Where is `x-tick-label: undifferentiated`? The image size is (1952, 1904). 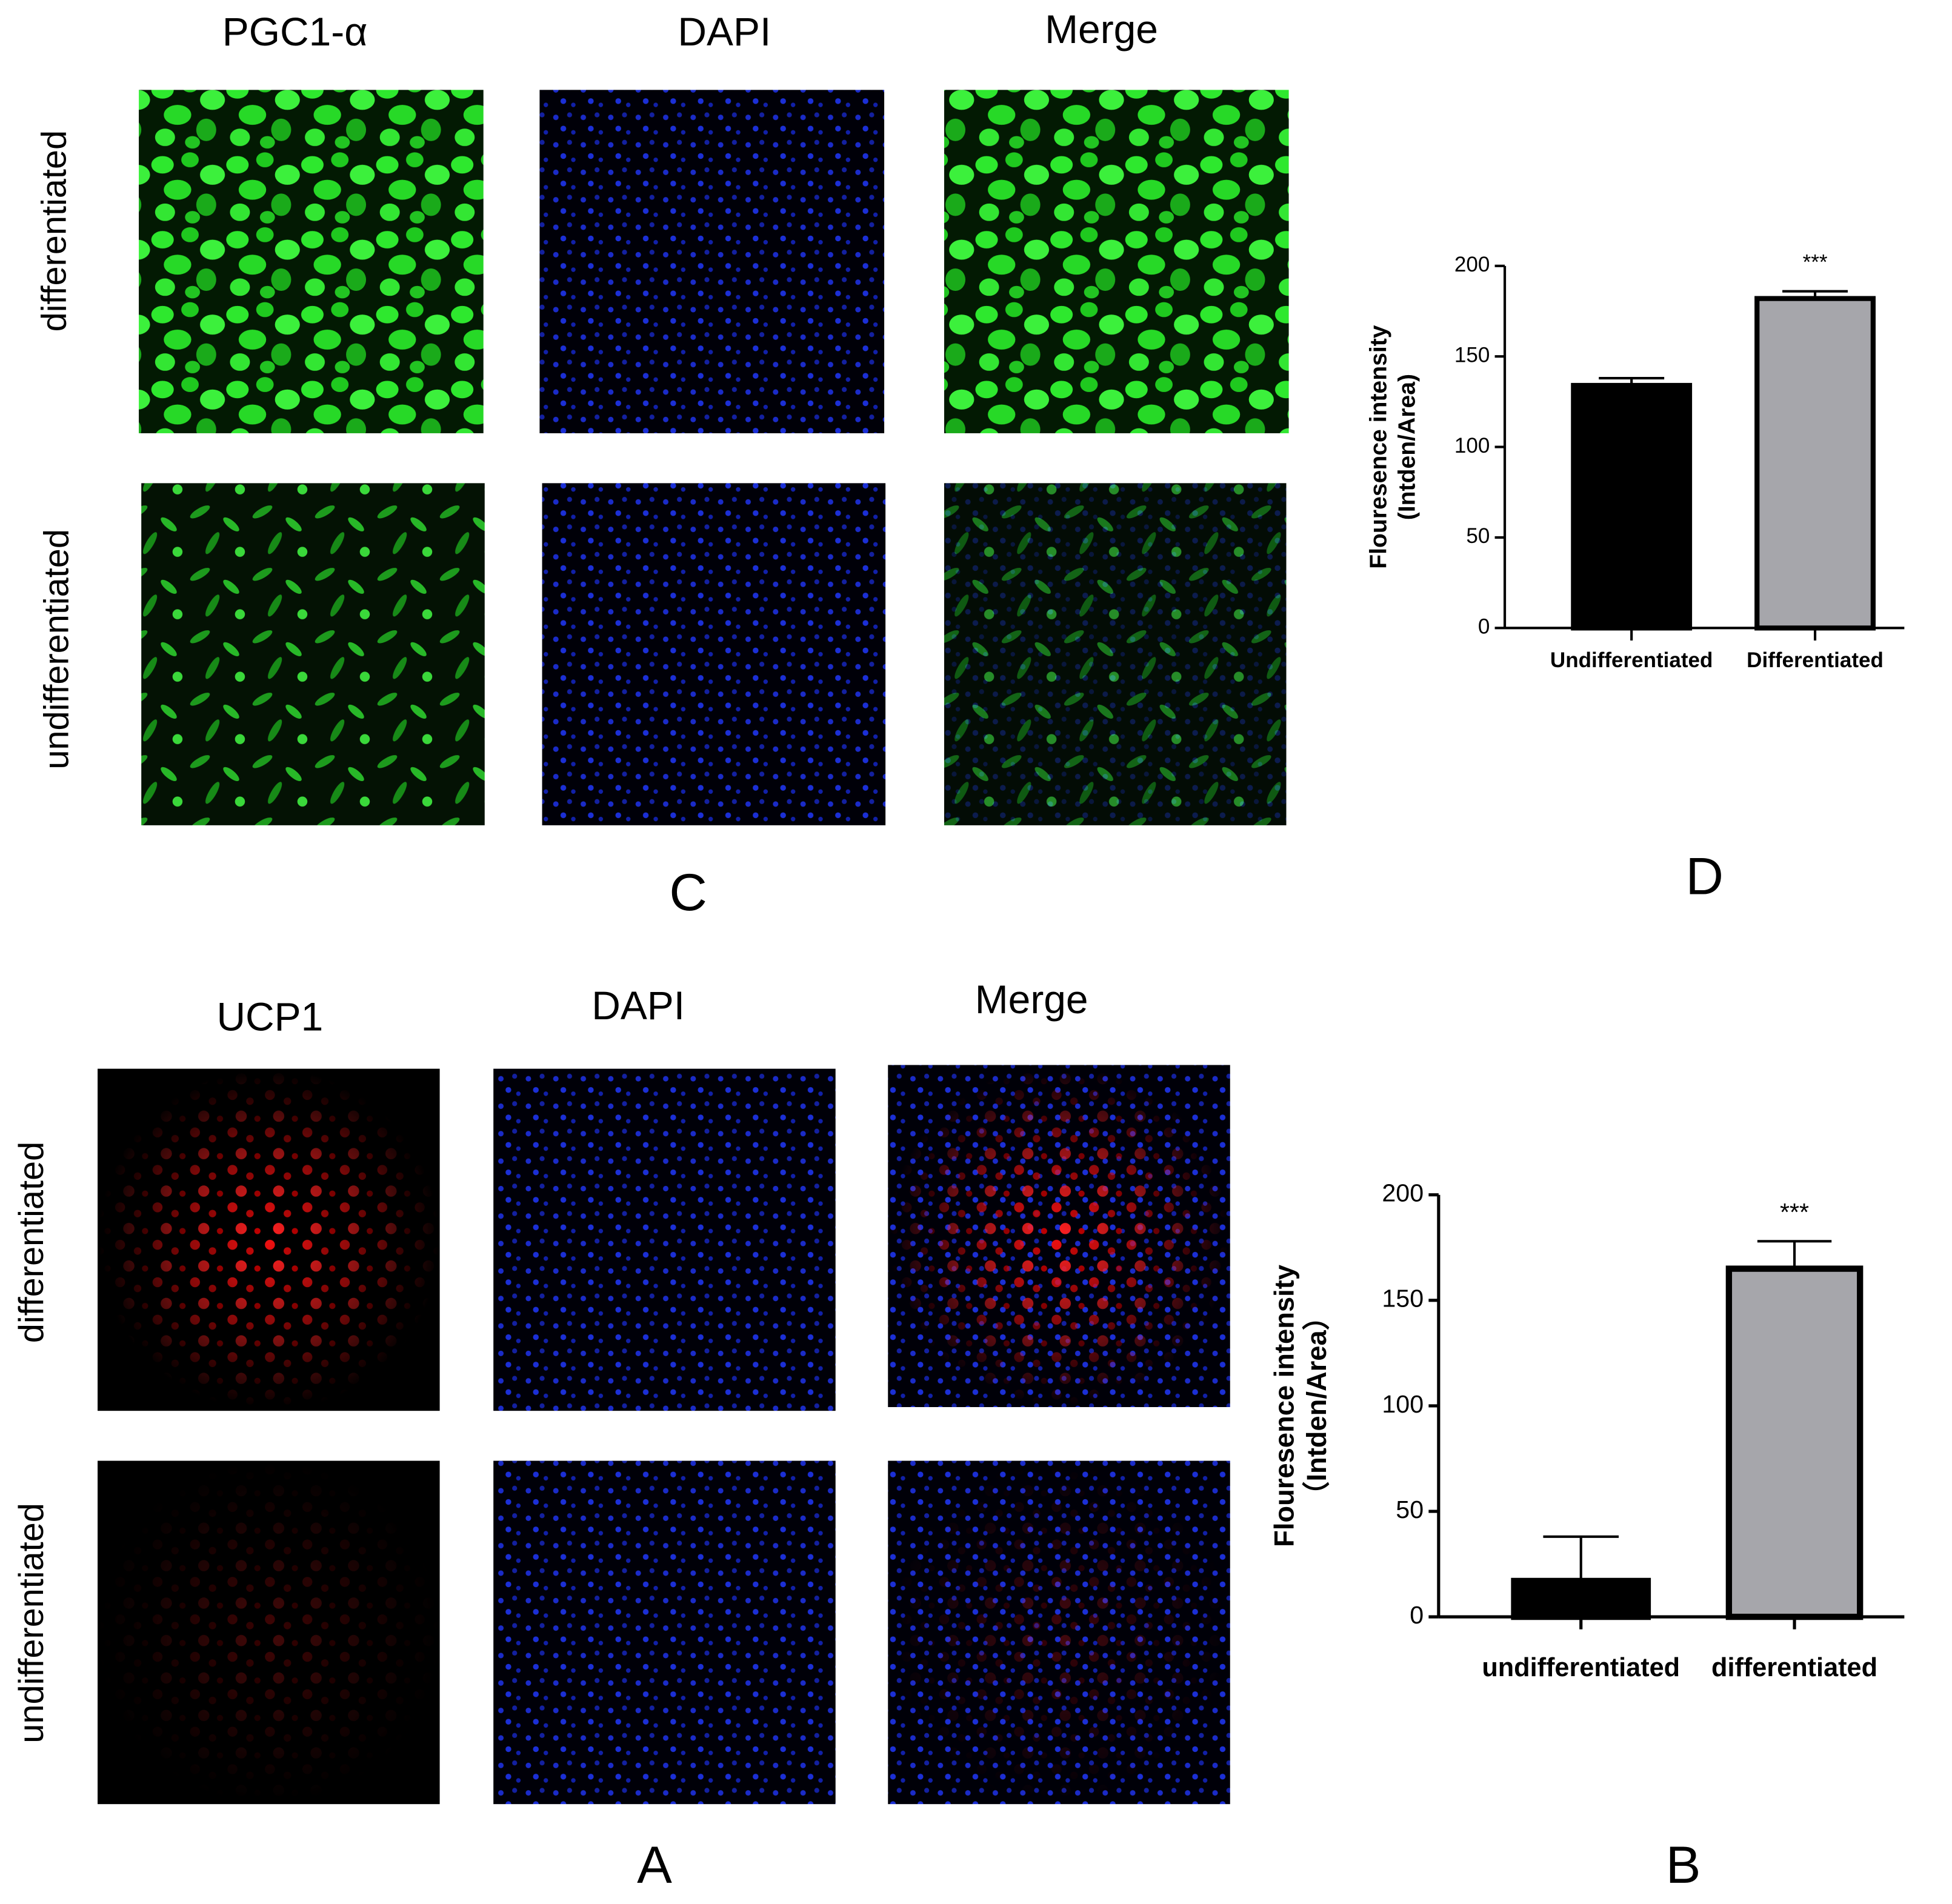 x-tick-label: undifferentiated is located at coordinates (1581, 1667).